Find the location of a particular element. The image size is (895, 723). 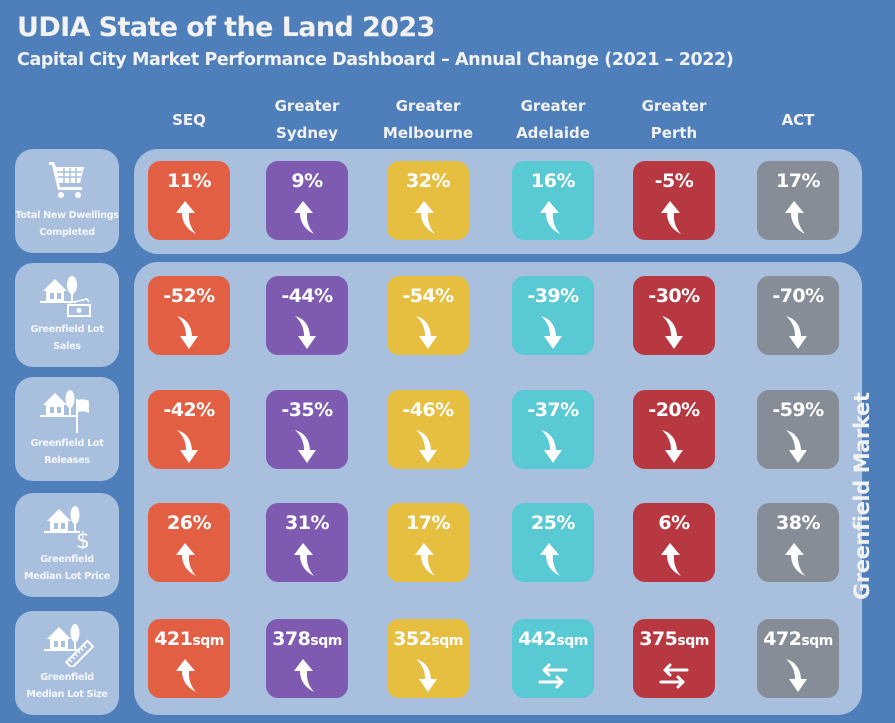

metric-value: 9% is located at coordinates (307, 181).